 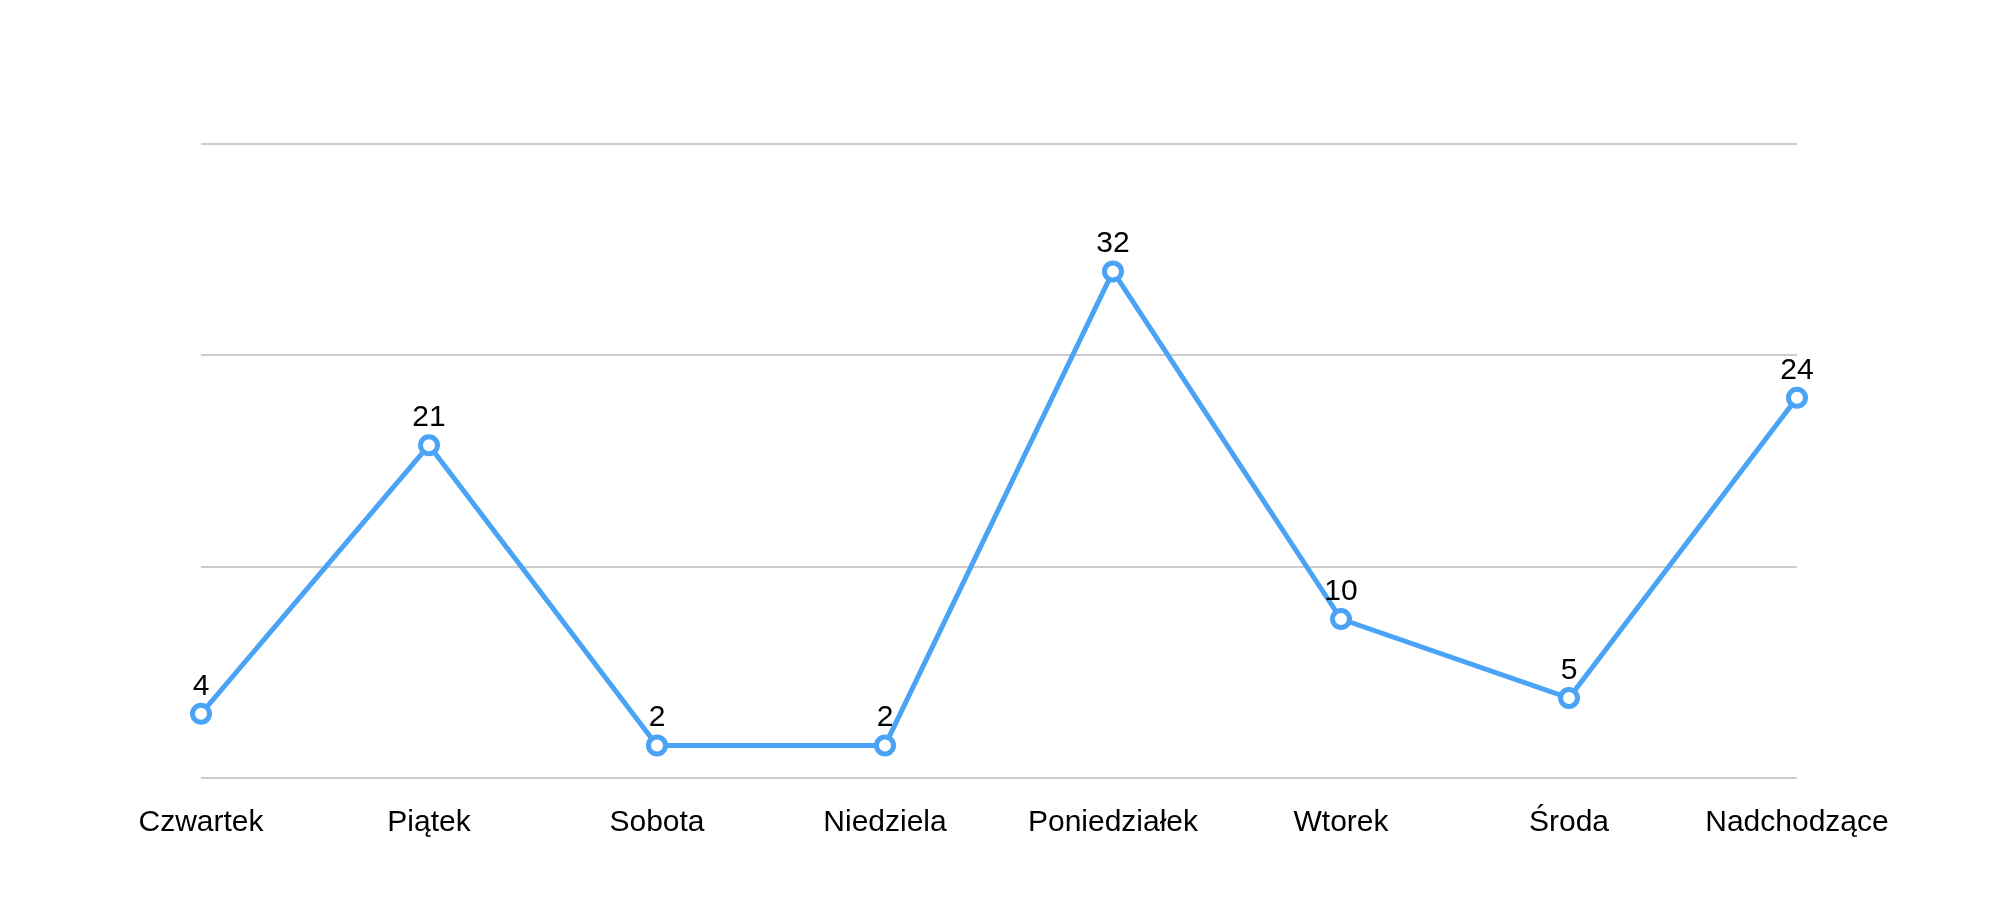 I want to click on data-label: 10, so click(x=1341, y=589).